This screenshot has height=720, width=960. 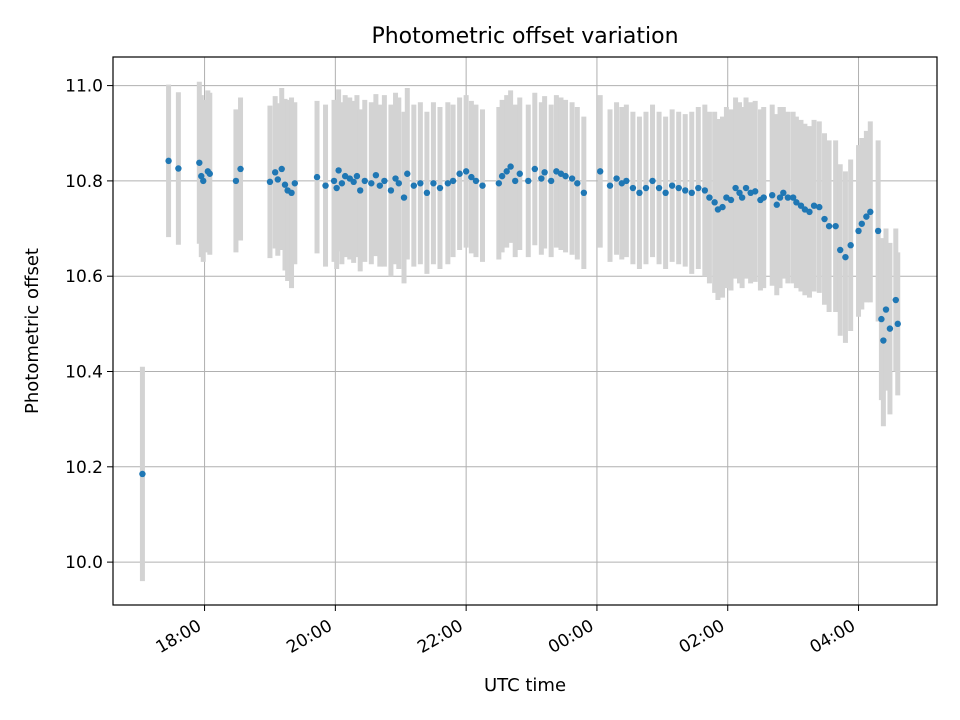 What do you see at coordinates (84, 373) in the screenshot?
I see `y-tick-label: 10.4` at bounding box center [84, 373].